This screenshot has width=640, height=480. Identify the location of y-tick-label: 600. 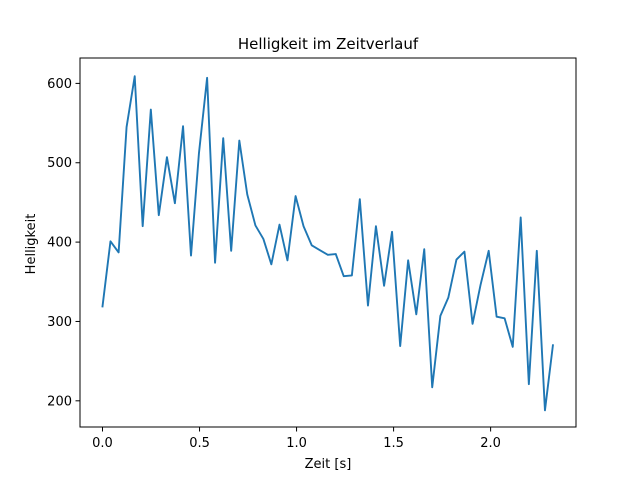
(59, 84).